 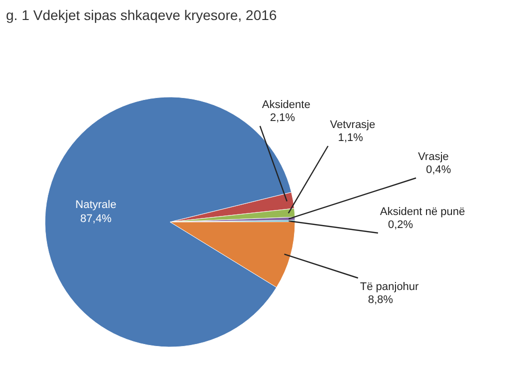 I want to click on data-label: 2,1%, so click(x=283, y=118).